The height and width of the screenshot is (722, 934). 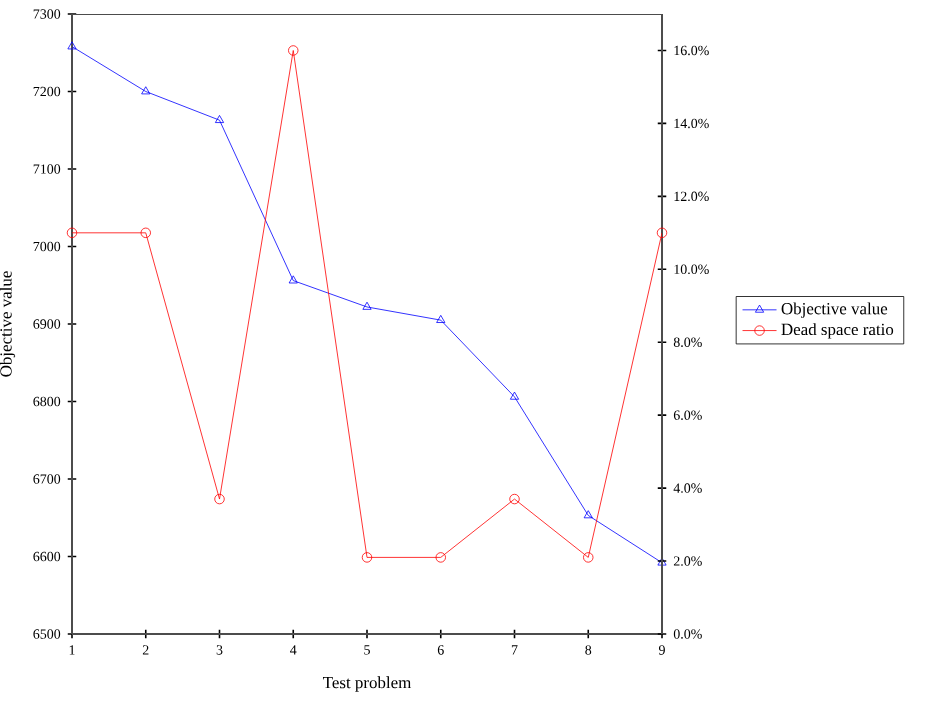 What do you see at coordinates (837, 331) in the screenshot?
I see `legend-label: Dead space ratio` at bounding box center [837, 331].